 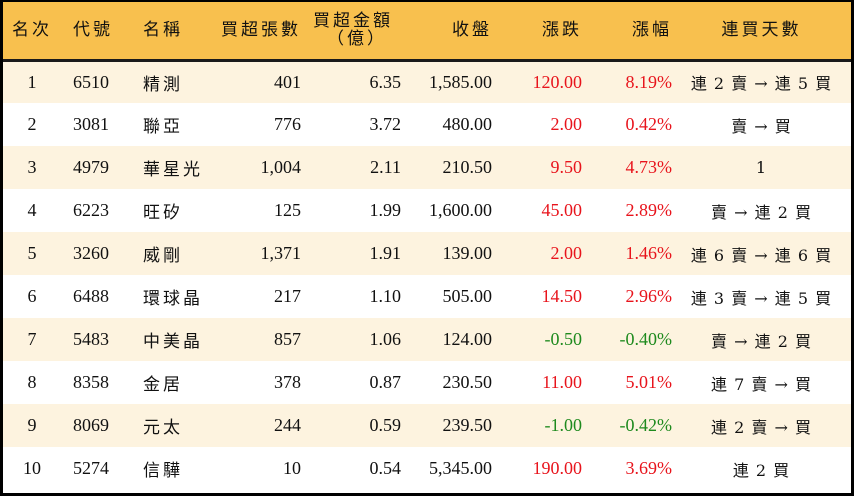 What do you see at coordinates (649, 468) in the screenshot?
I see `cell-change-pct: 3.69%` at bounding box center [649, 468].